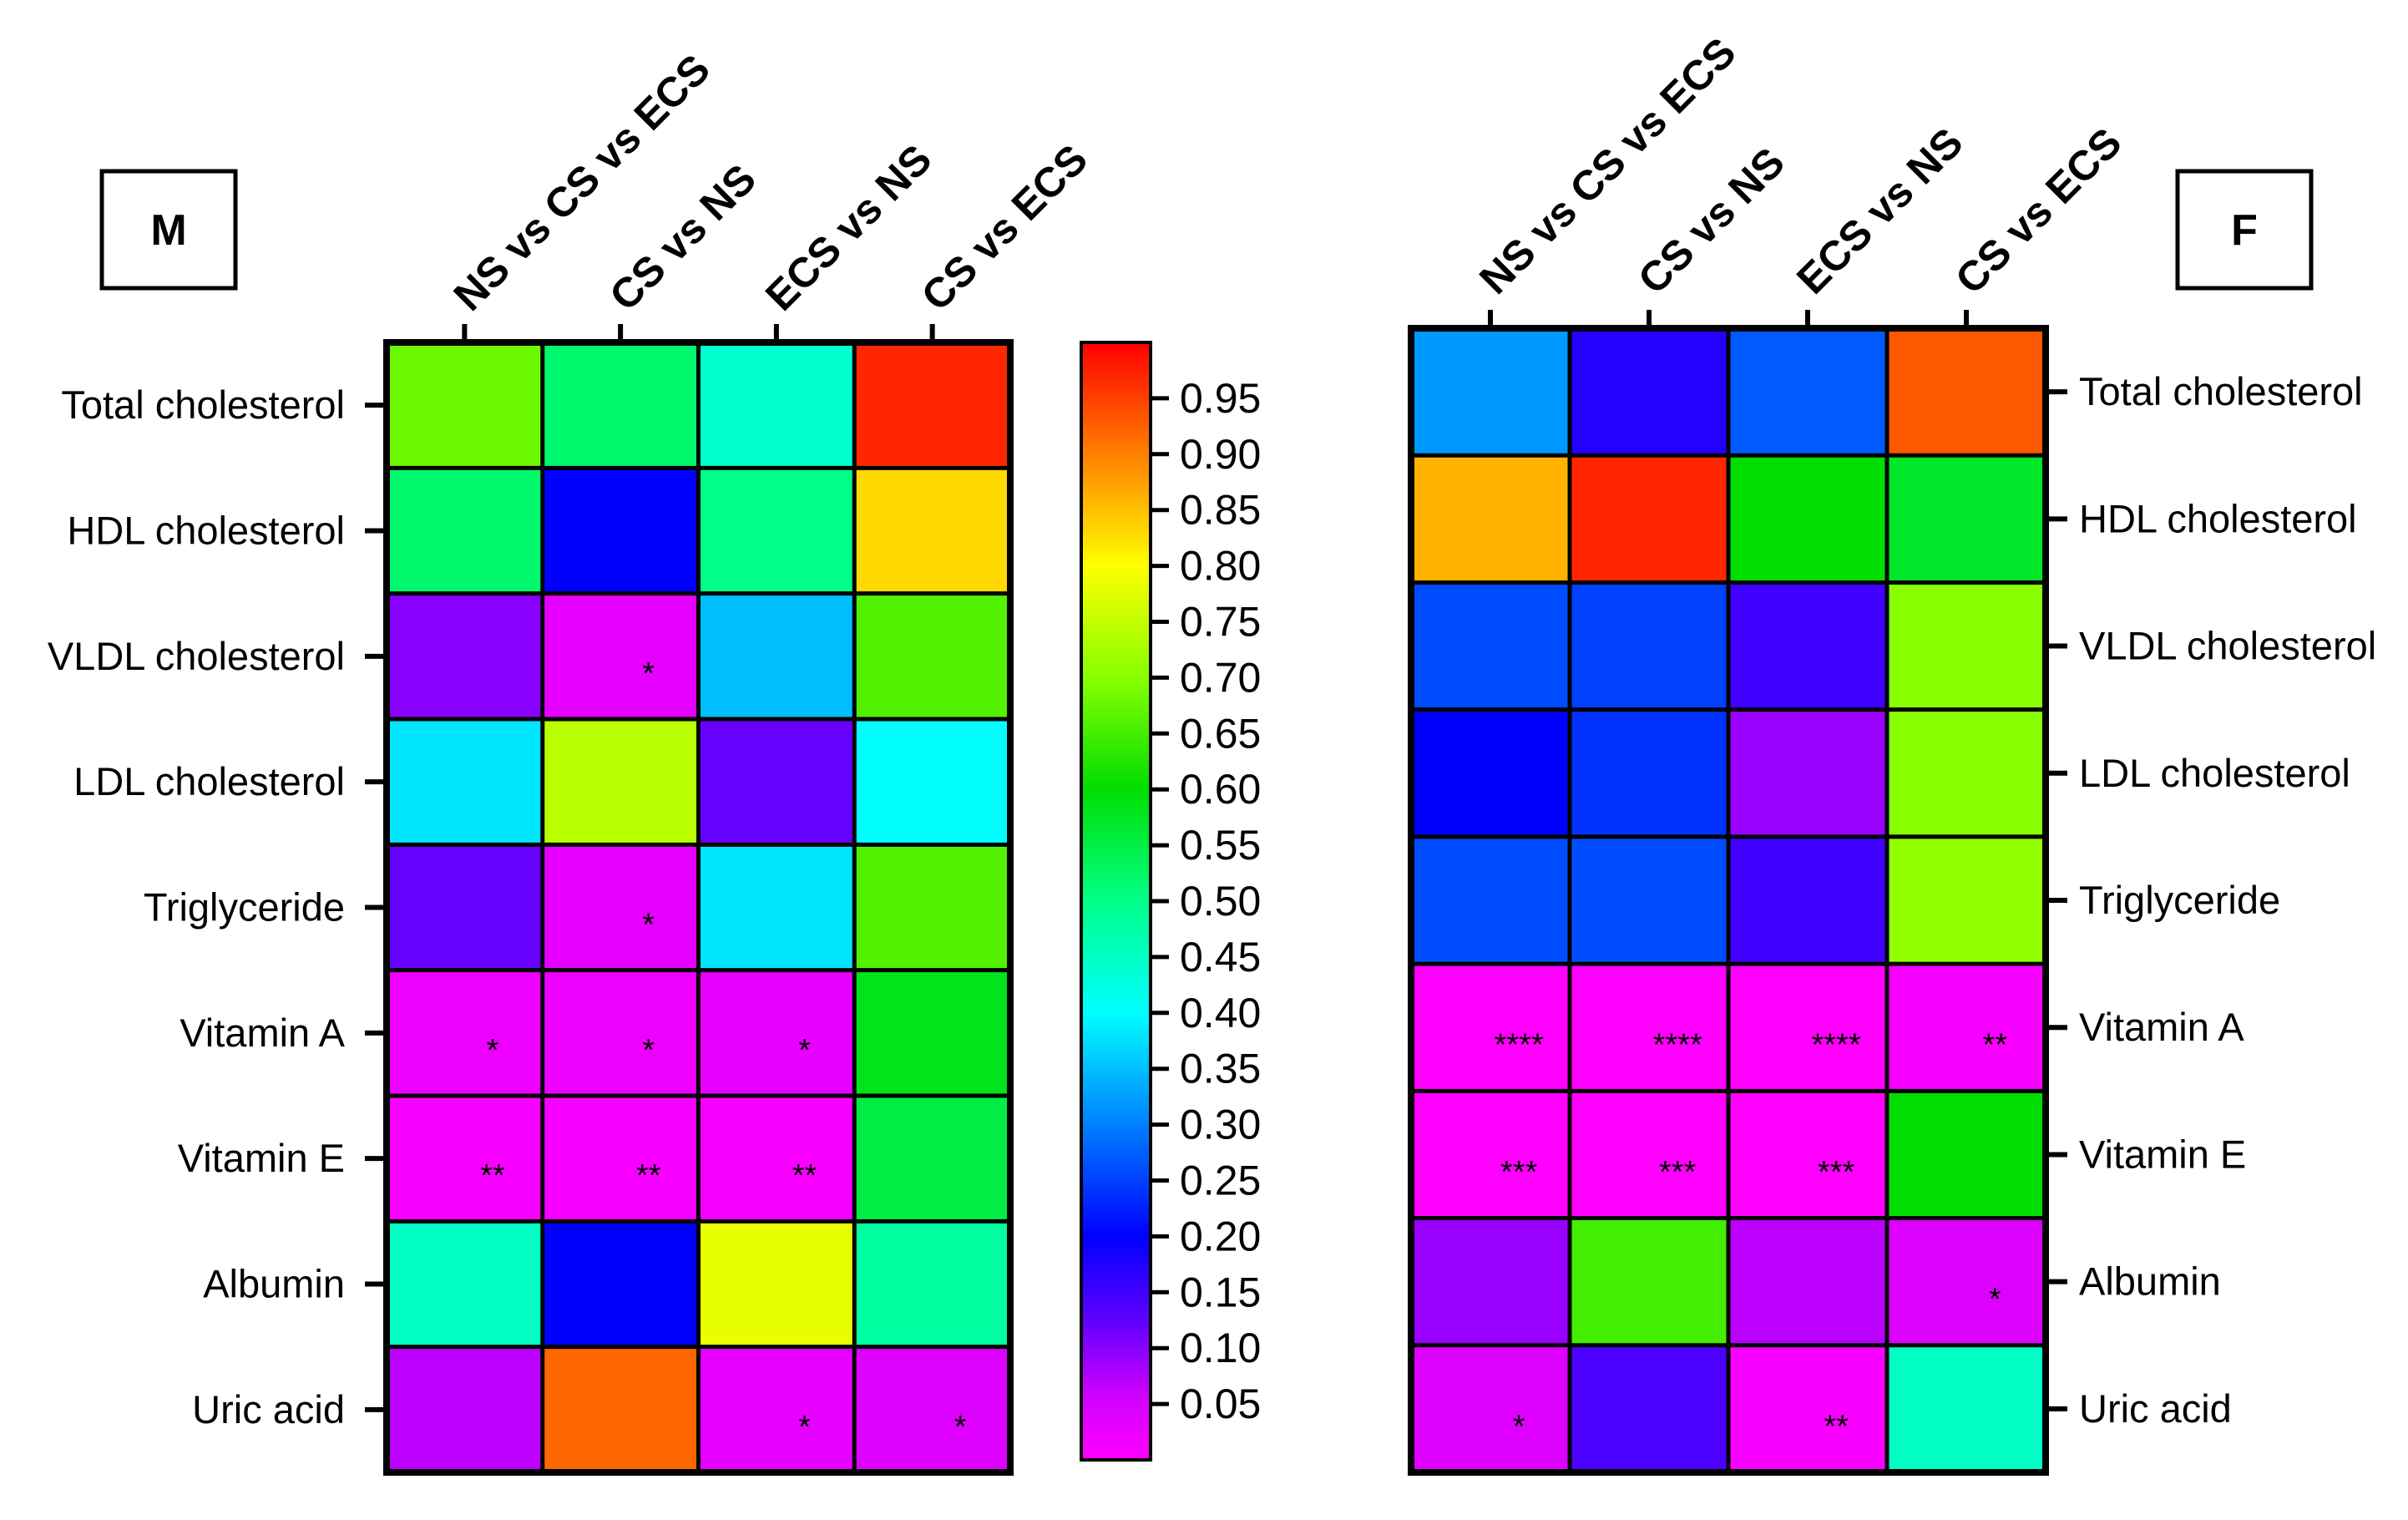 Image resolution: width=2408 pixels, height=1520 pixels. What do you see at coordinates (620, 907) in the screenshot?
I see `panel-m-cell-r4-c1` at bounding box center [620, 907].